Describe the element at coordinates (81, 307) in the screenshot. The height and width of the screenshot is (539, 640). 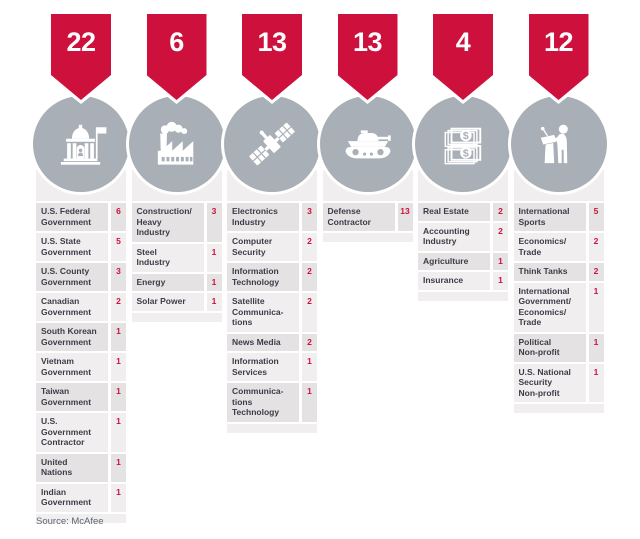
I see `list-item: Canadian Government 2` at that location.